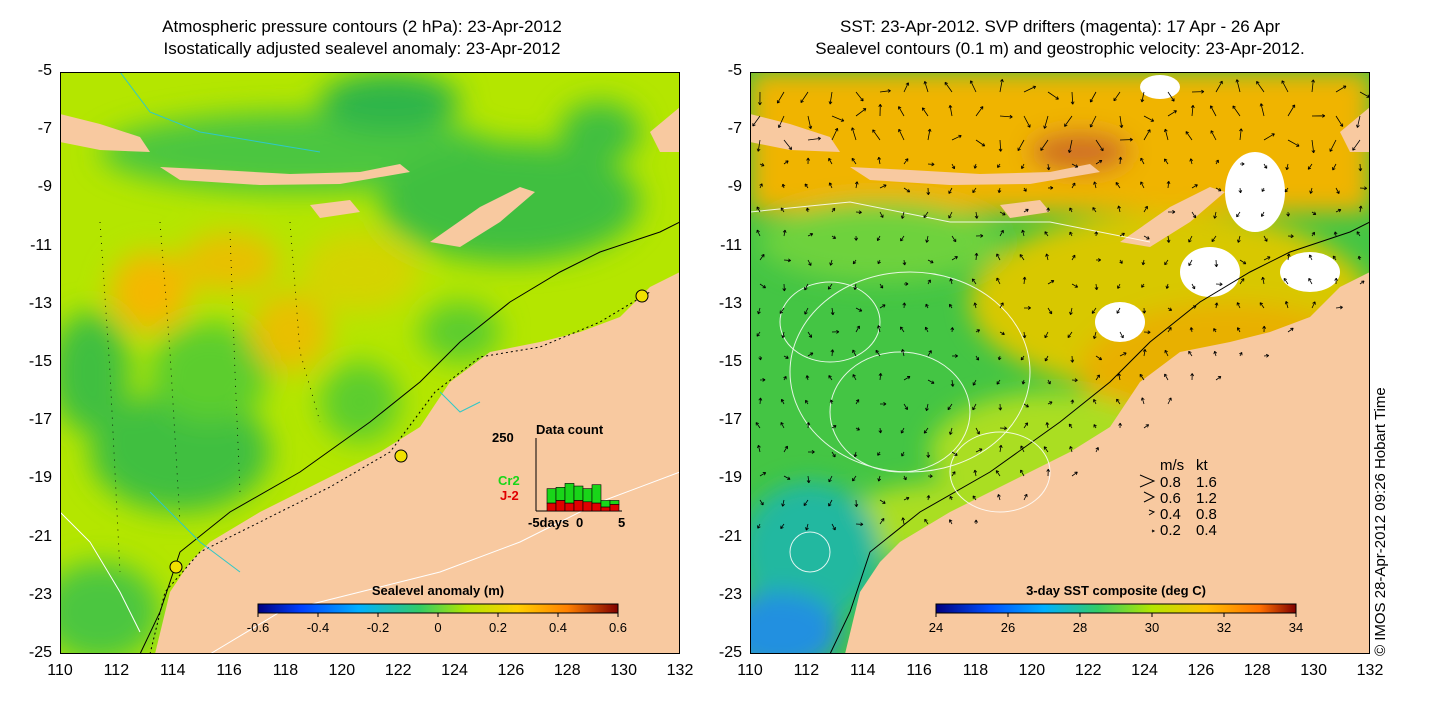 The width and height of the screenshot is (1440, 720). I want to click on left-ytick: -21, so click(40, 536).